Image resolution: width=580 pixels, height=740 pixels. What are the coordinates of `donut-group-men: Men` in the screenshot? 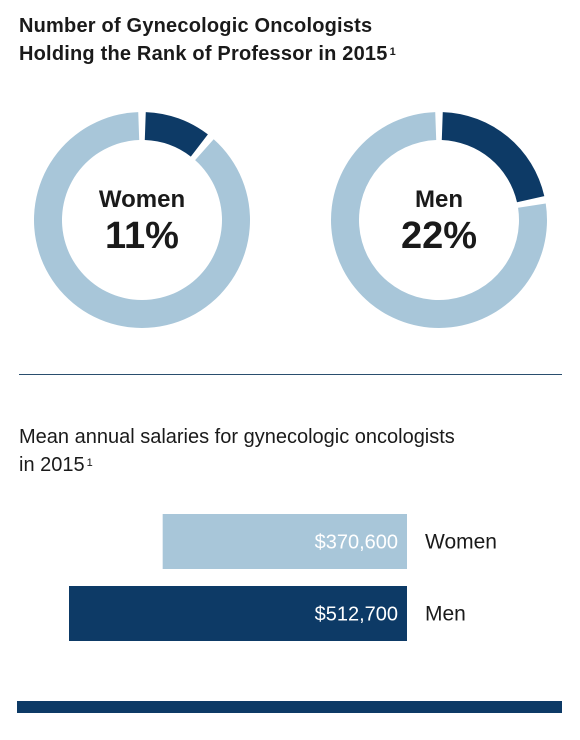 It's located at (439, 199).